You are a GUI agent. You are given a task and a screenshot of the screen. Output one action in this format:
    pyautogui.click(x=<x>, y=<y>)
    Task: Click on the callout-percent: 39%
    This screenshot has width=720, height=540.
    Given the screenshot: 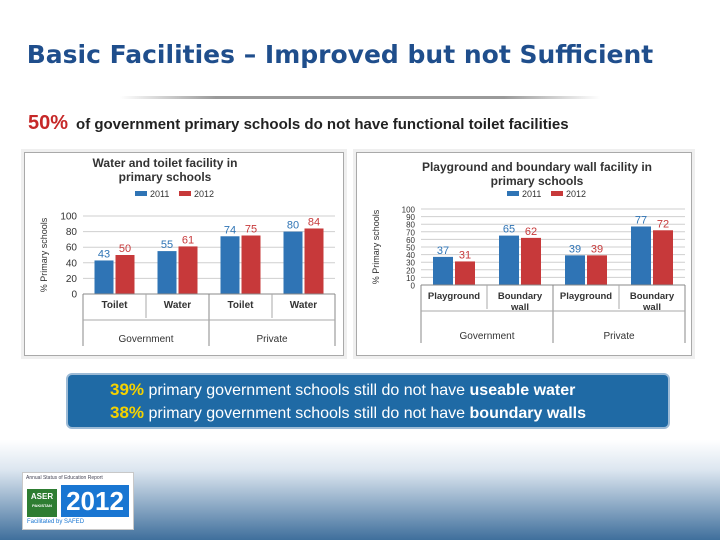 What is the action you would take?
    pyautogui.click(x=127, y=389)
    